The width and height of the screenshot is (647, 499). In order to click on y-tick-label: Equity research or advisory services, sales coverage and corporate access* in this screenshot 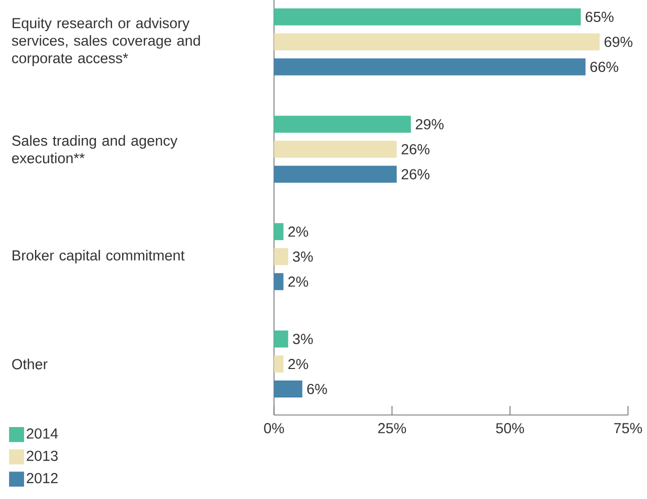, I will do `click(106, 42)`.